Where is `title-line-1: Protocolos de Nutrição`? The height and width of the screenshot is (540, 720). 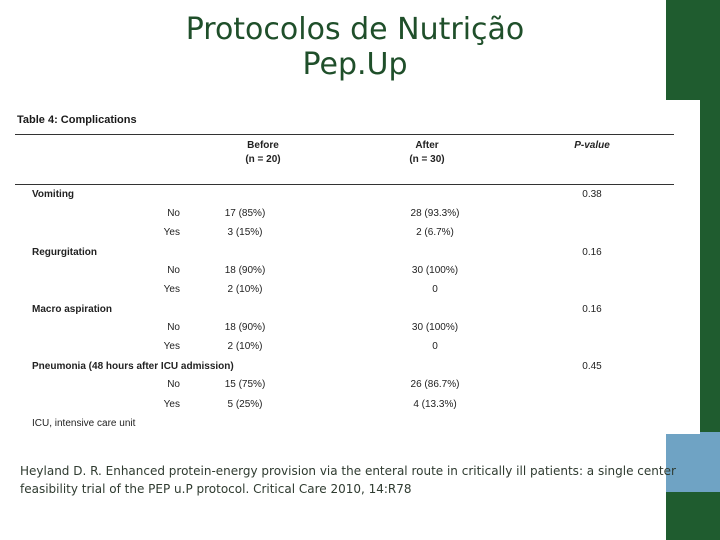 title-line-1: Protocolos de Nutrição is located at coordinates (355, 29).